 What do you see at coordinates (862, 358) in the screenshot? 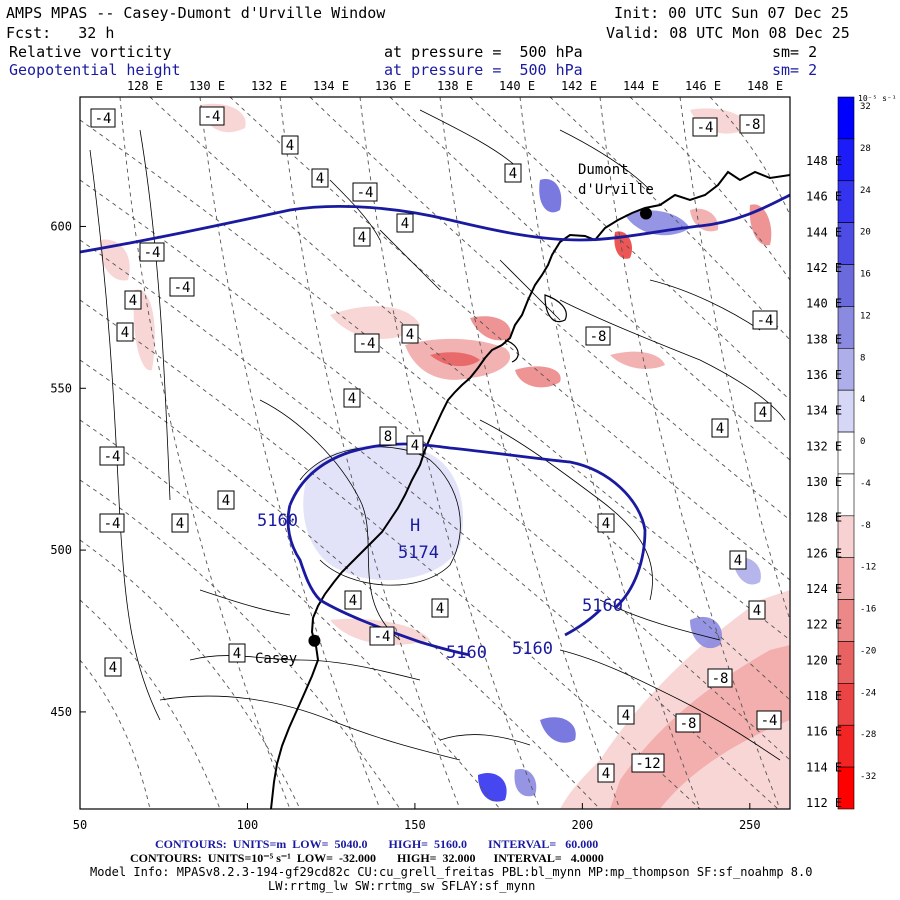
I see `colorbar-label-6: 8` at bounding box center [862, 358].